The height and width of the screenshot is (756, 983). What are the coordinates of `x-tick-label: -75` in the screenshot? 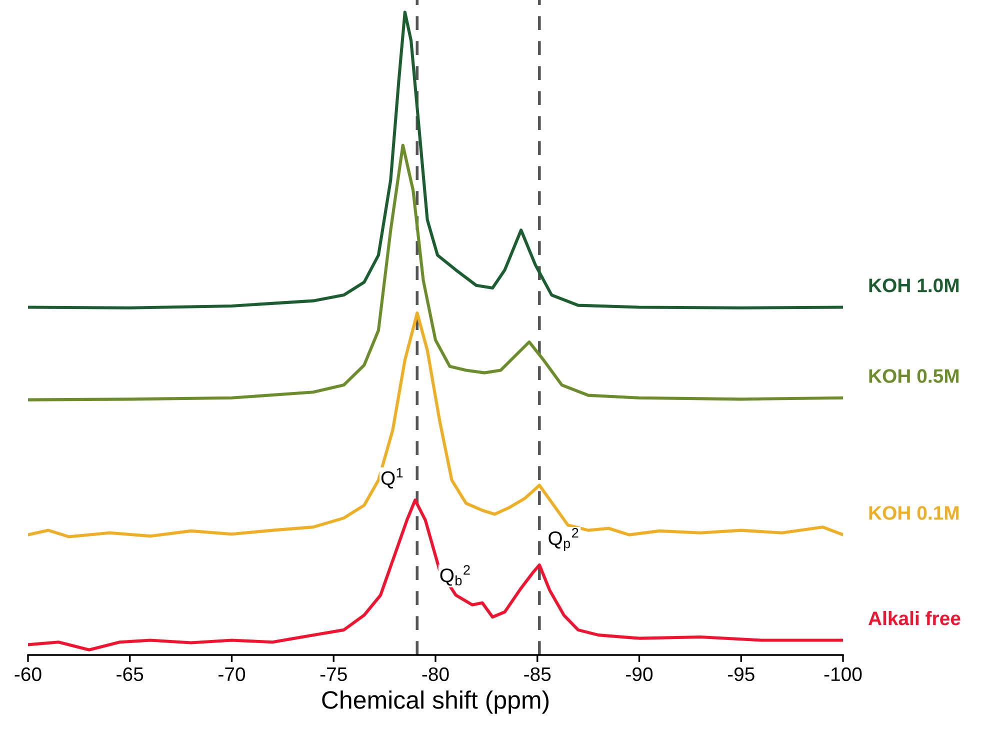 It's located at (333, 675).